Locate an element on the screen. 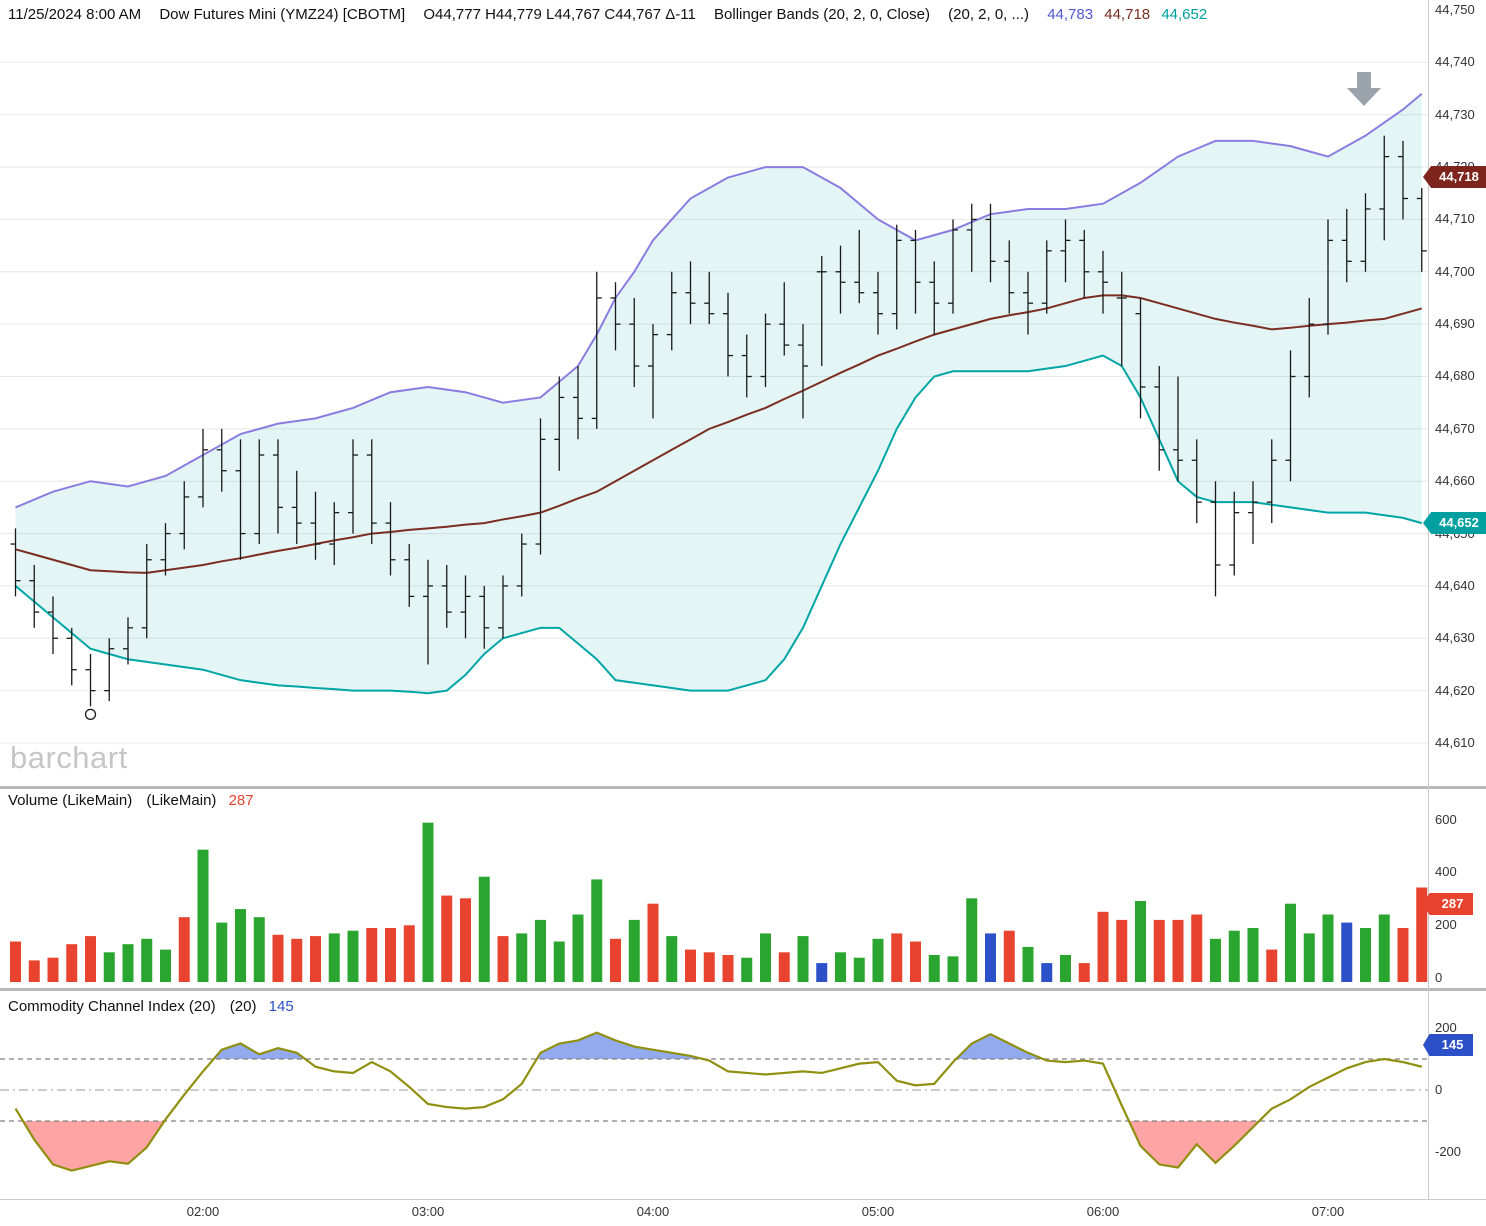  header-study-params: (20, 2, 0, ...) is located at coordinates (989, 14).